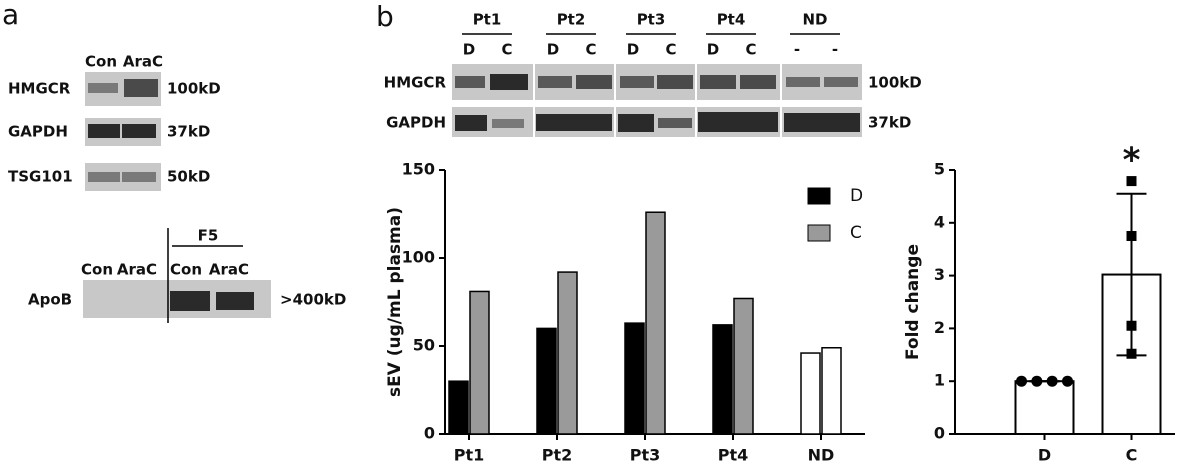 This screenshot has height=472, width=1197. What do you see at coordinates (731, 20) in the screenshot?
I see `patient-label: Pt4` at bounding box center [731, 20].